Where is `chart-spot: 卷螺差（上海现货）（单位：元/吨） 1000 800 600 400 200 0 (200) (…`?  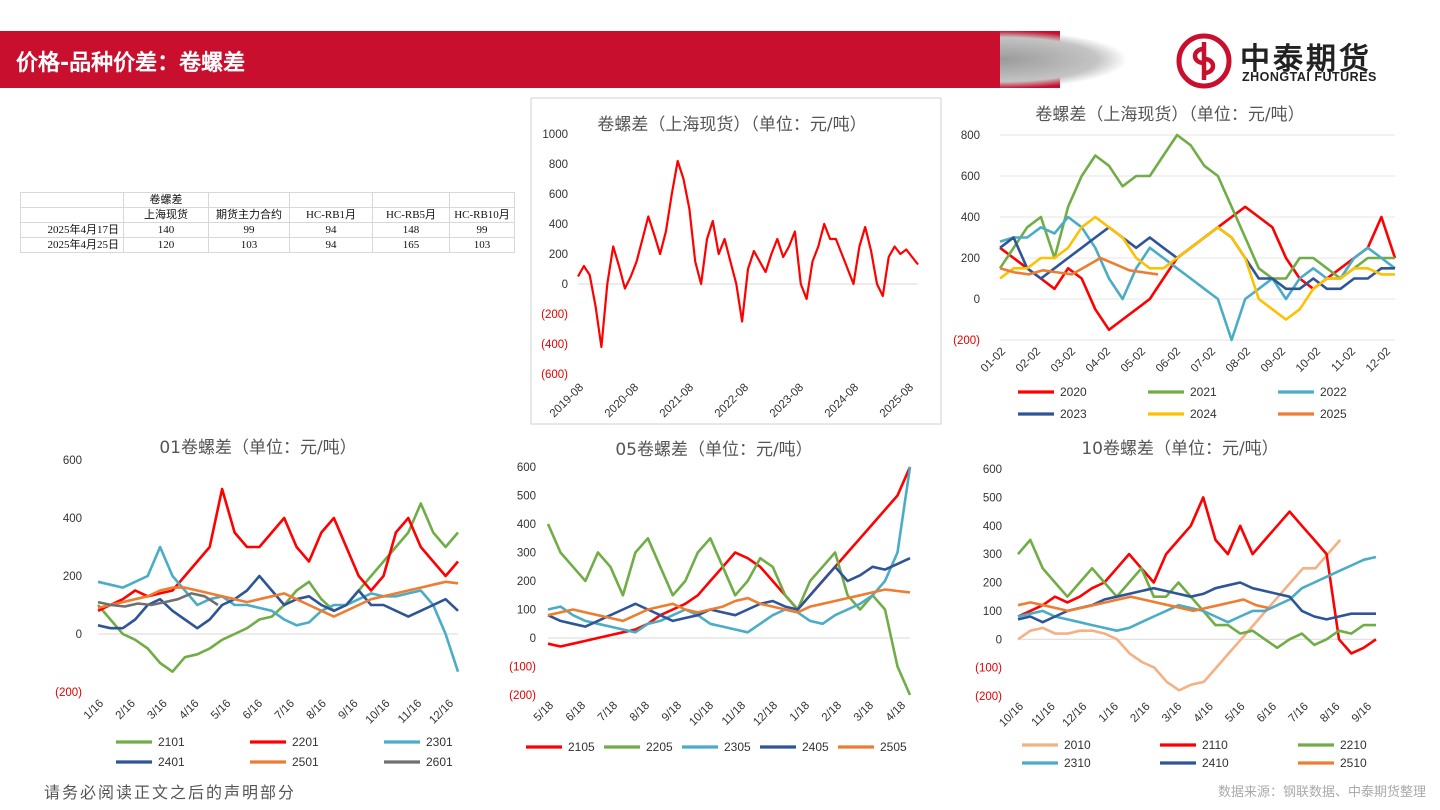 chart-spot: 卷螺差（上海现货）（单位：元/吨） 1000 800 600 400 200 0 (200) (… is located at coordinates (736, 261).